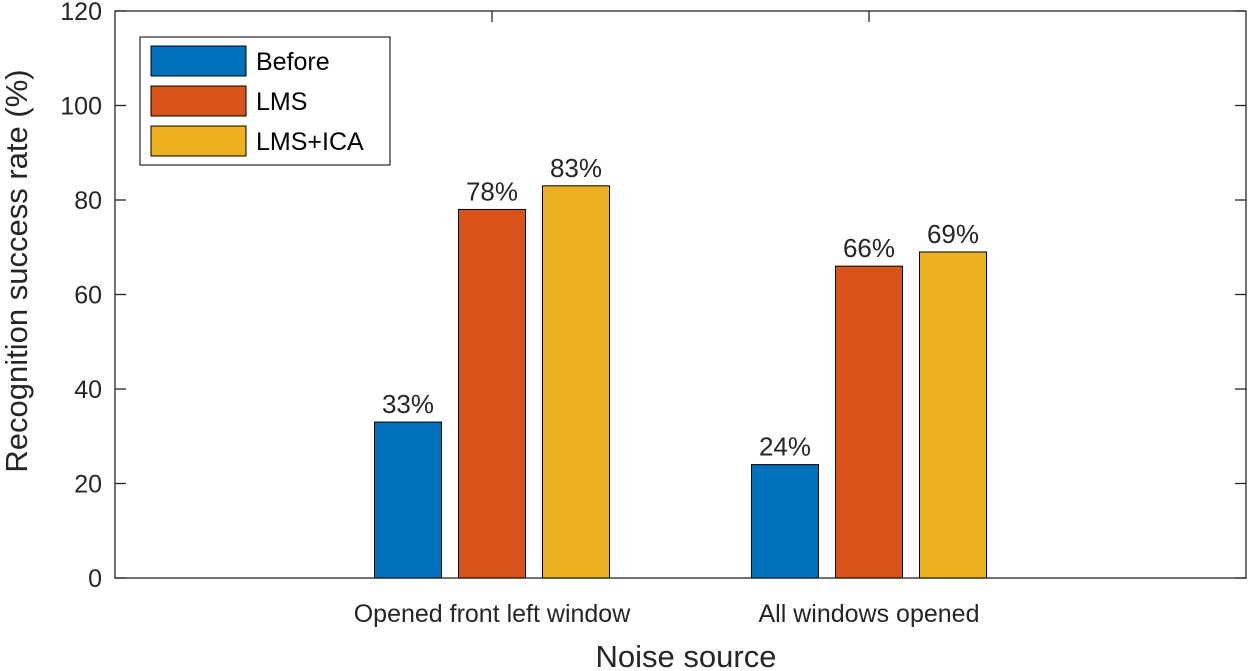  Describe the element at coordinates (281, 102) in the screenshot. I see `legend-label: LMS` at that location.